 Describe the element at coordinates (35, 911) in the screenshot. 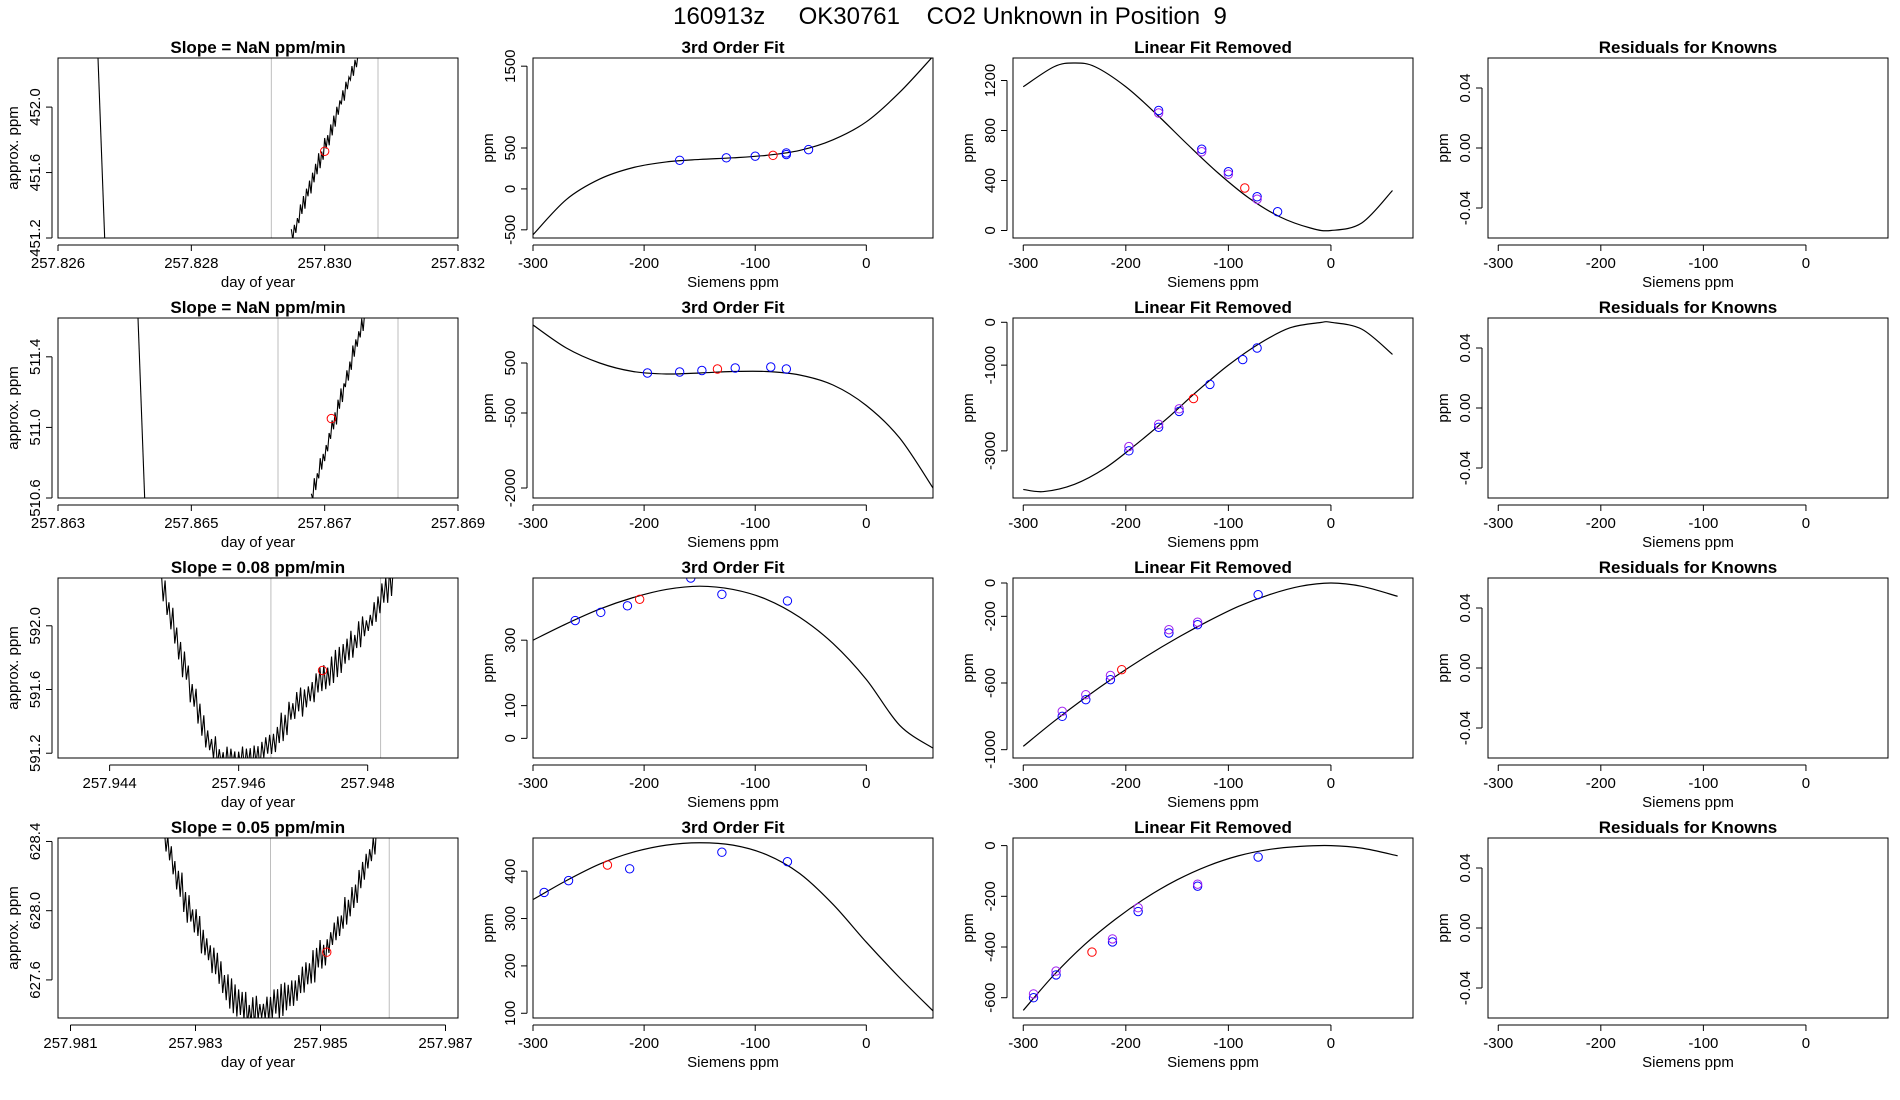

I see `y-tick-label: 628.0` at that location.